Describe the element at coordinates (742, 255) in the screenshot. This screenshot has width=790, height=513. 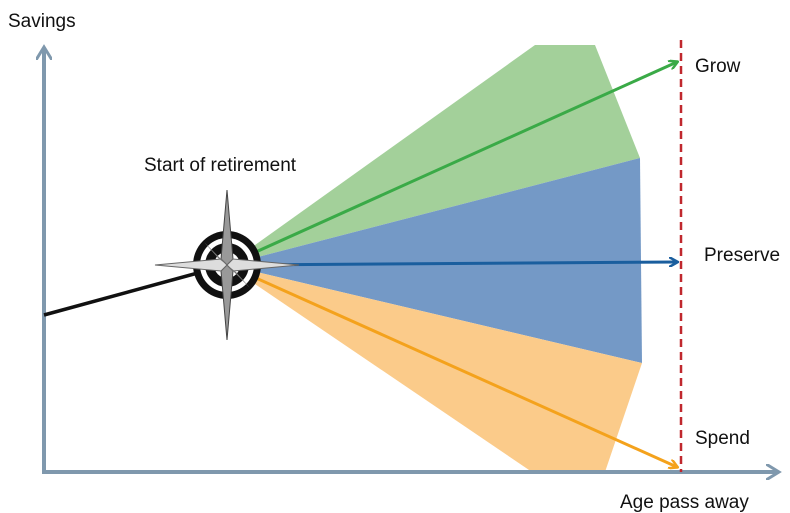
I see `preserve-label: Preserve` at that location.